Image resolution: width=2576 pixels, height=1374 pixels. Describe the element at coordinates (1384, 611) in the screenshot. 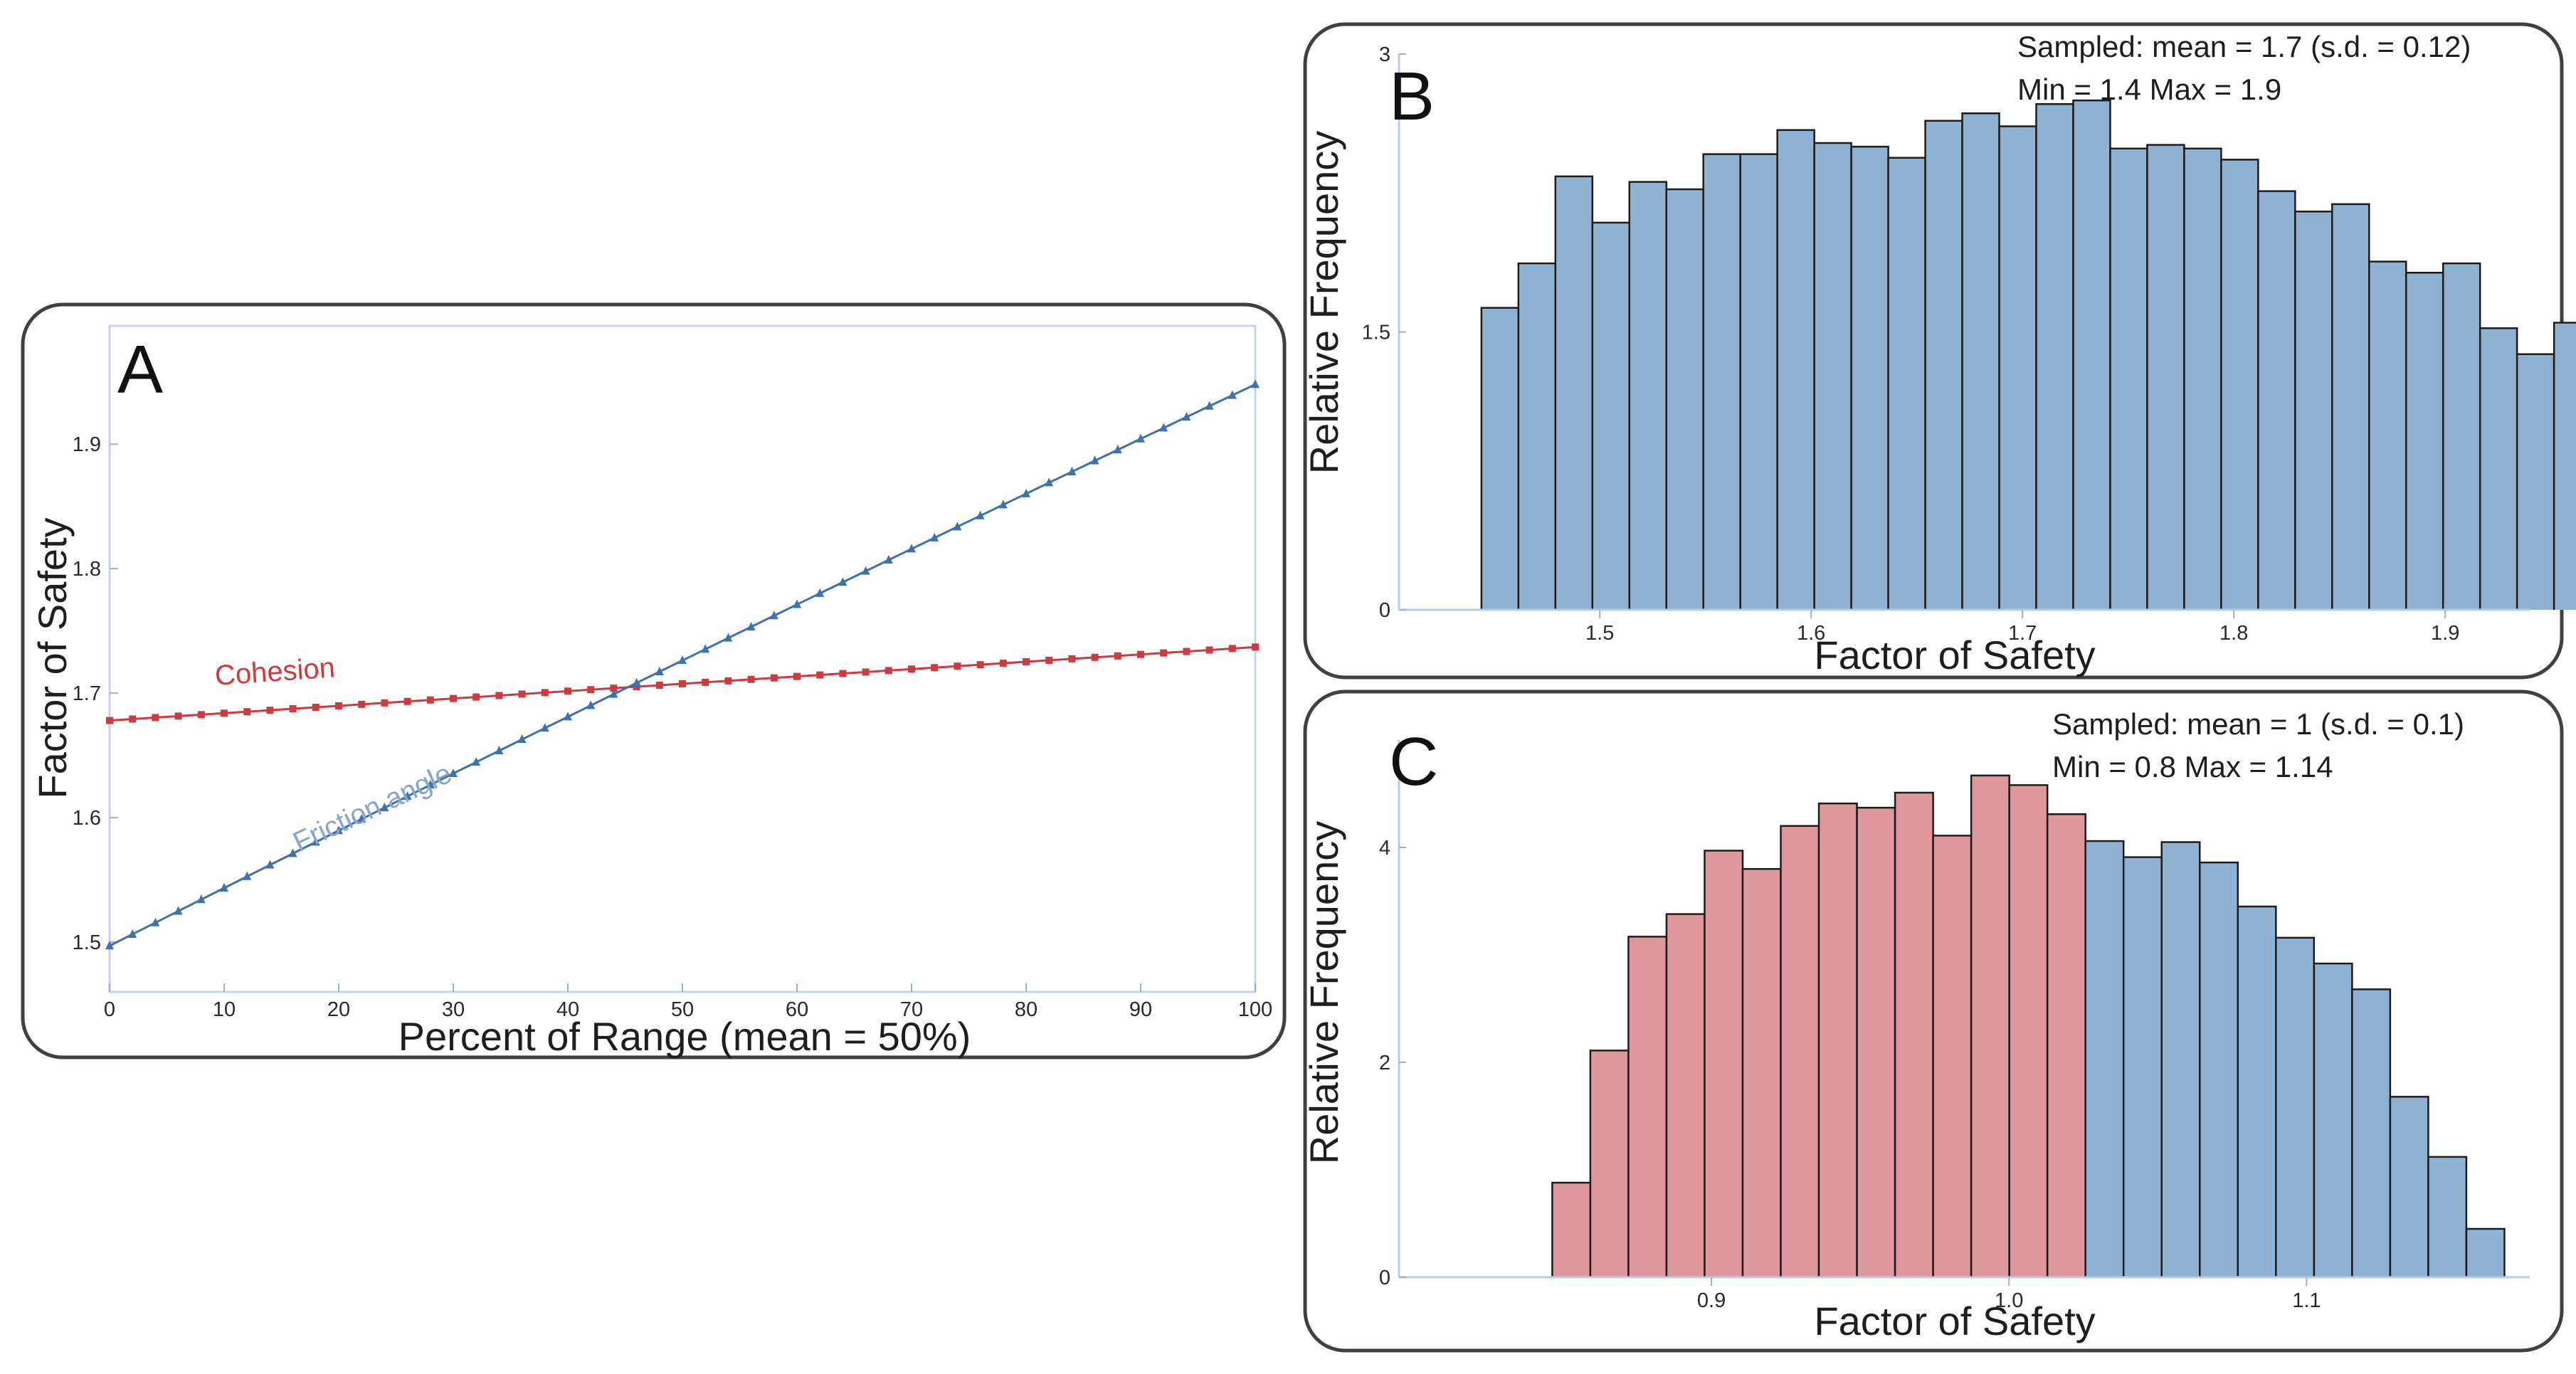

I see `panel-b-y-tick-label: 0` at that location.